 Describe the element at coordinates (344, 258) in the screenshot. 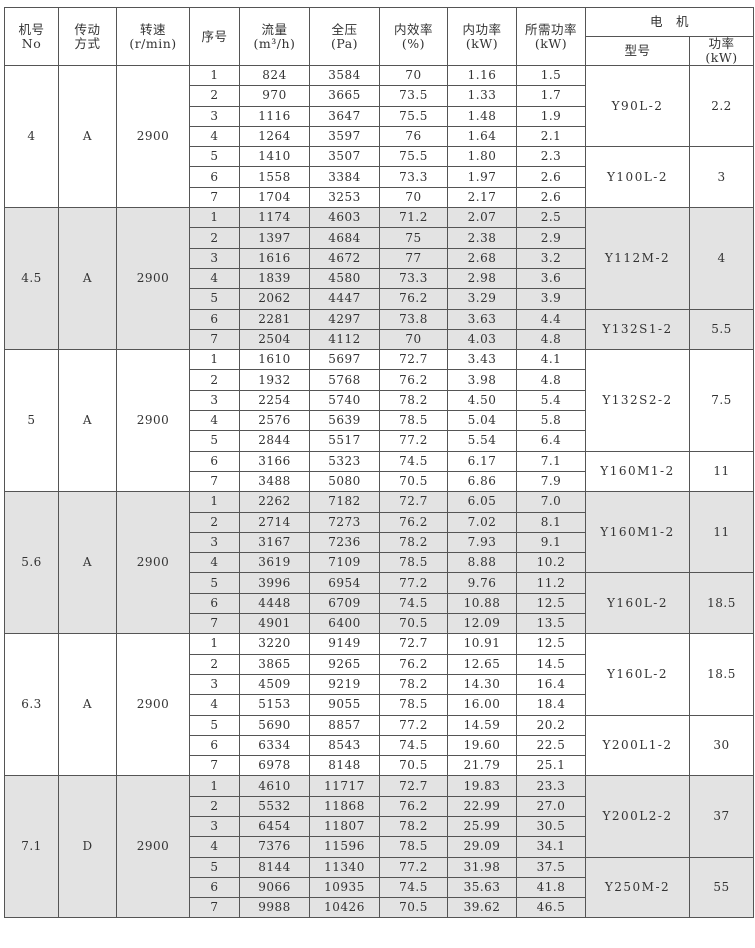

I see `pressure-cell: 4672` at that location.